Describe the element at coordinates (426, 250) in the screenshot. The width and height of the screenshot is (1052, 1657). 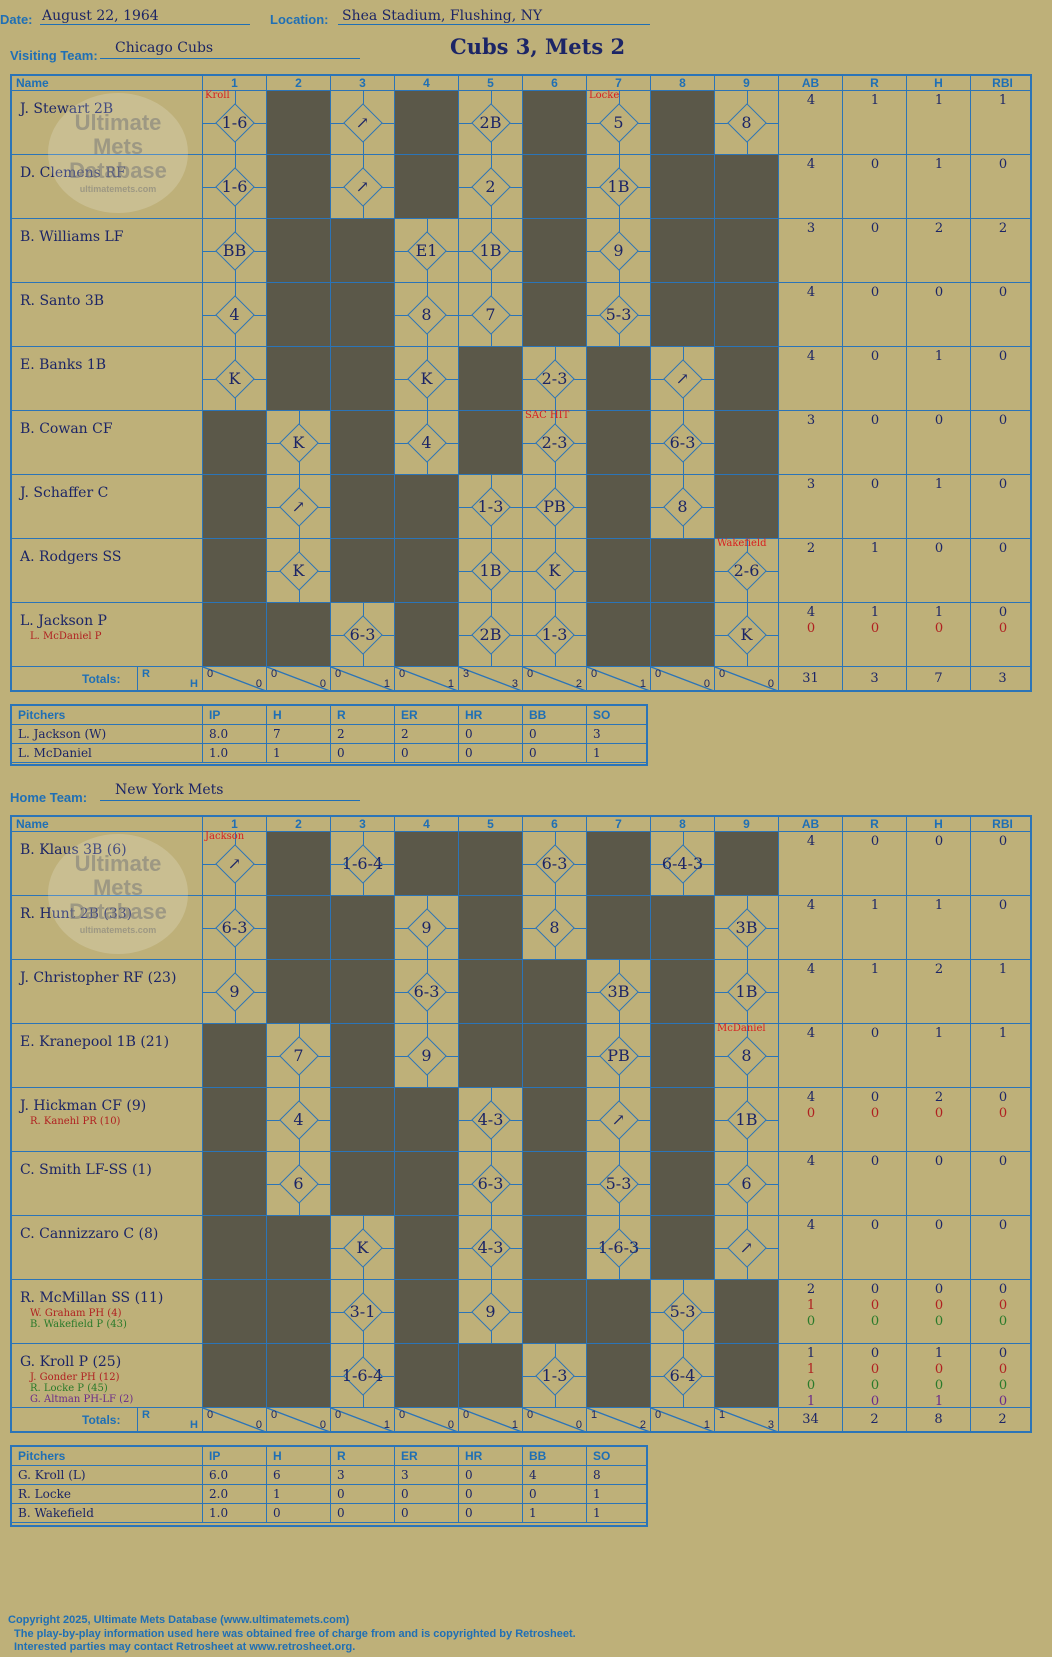
I see `at-bat-cell: E1` at that location.